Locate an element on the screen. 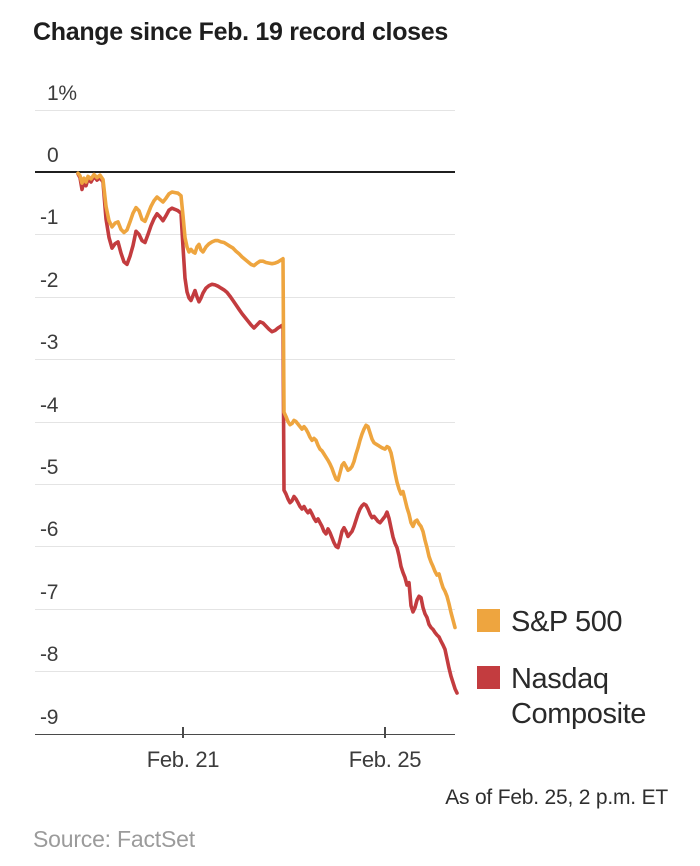 This screenshot has height=866, width=700. x-axis-label: Feb. 25 is located at coordinates (385, 759).